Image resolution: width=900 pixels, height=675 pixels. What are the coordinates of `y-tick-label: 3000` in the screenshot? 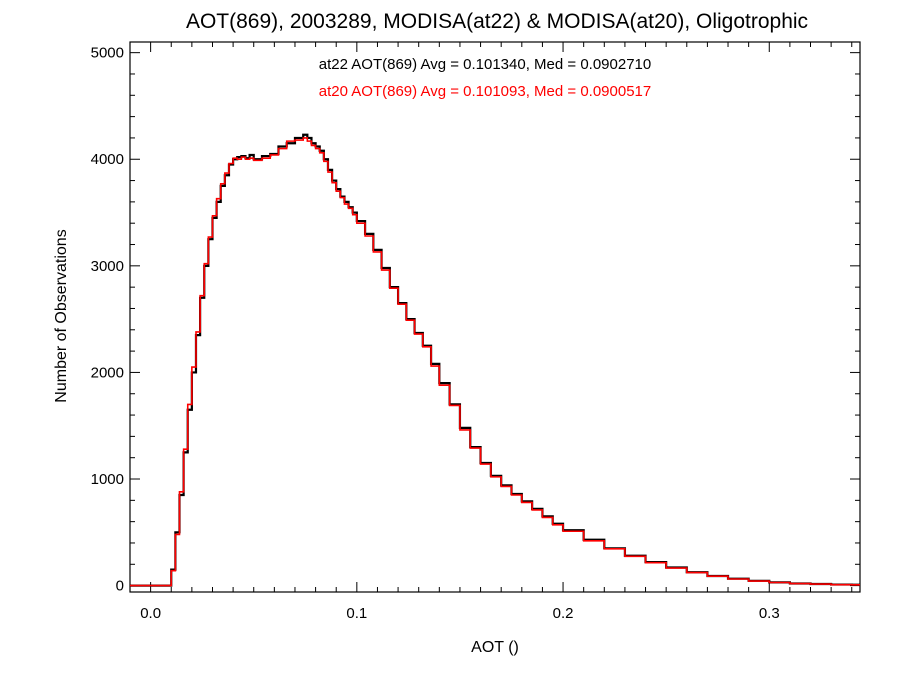 It's located at (107, 266).